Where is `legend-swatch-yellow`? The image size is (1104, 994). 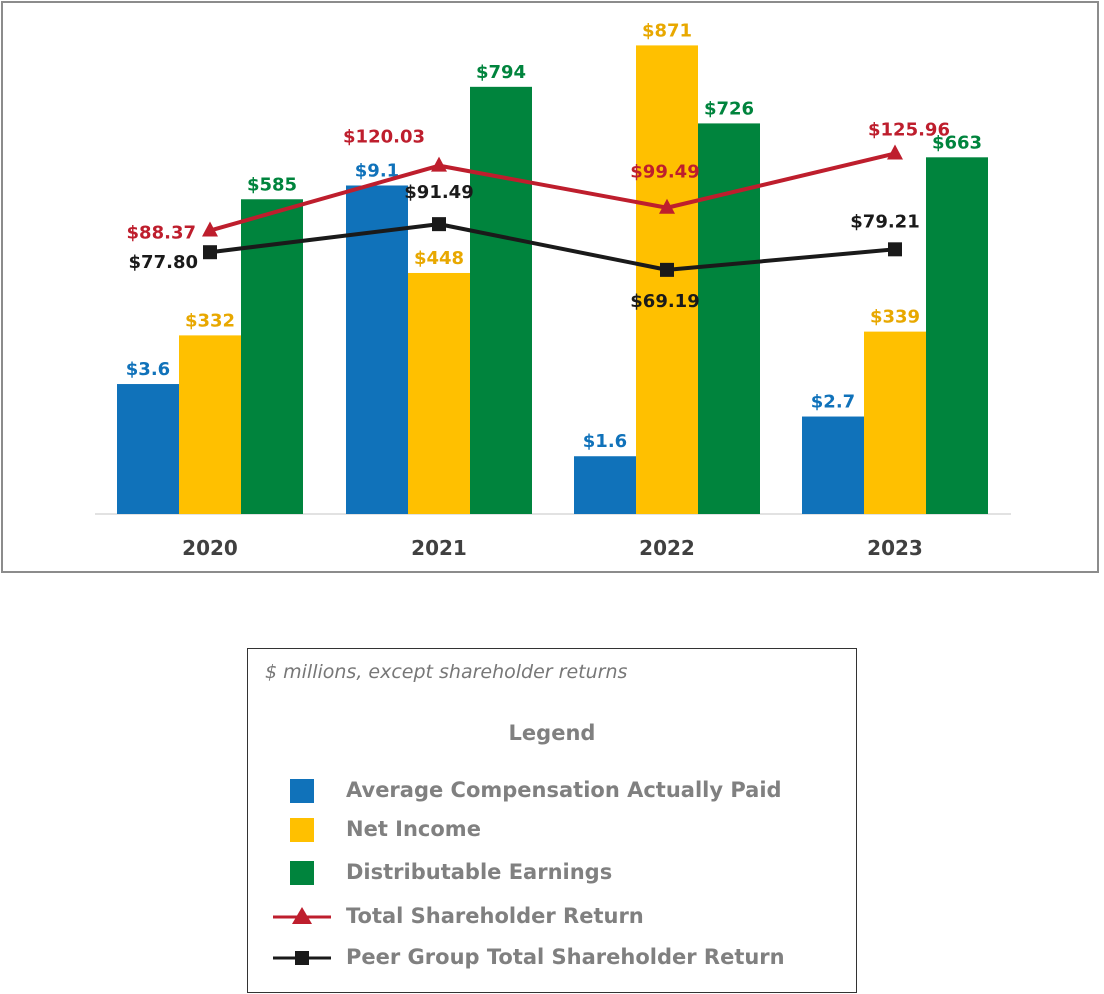 legend-swatch-yellow is located at coordinates (302, 830).